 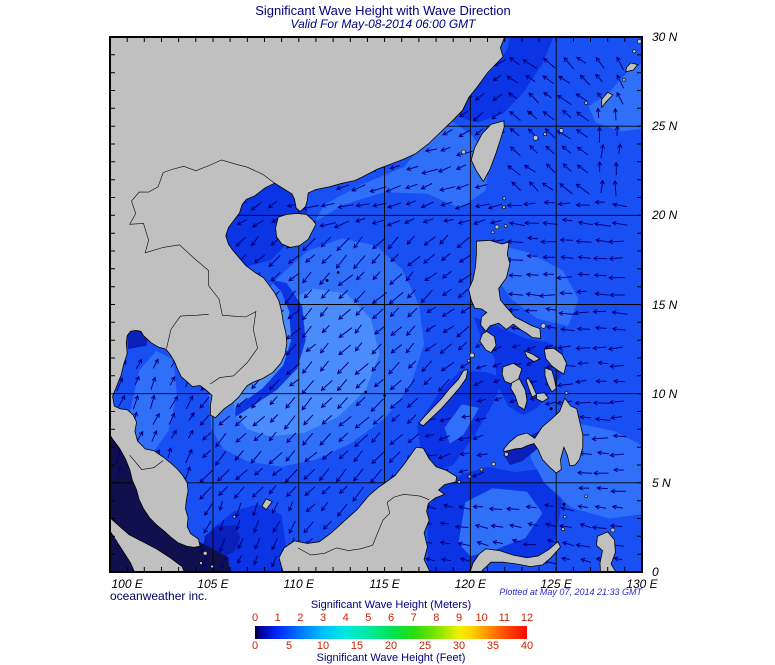 I want to click on meters-tick-6: 6, so click(x=391, y=618).